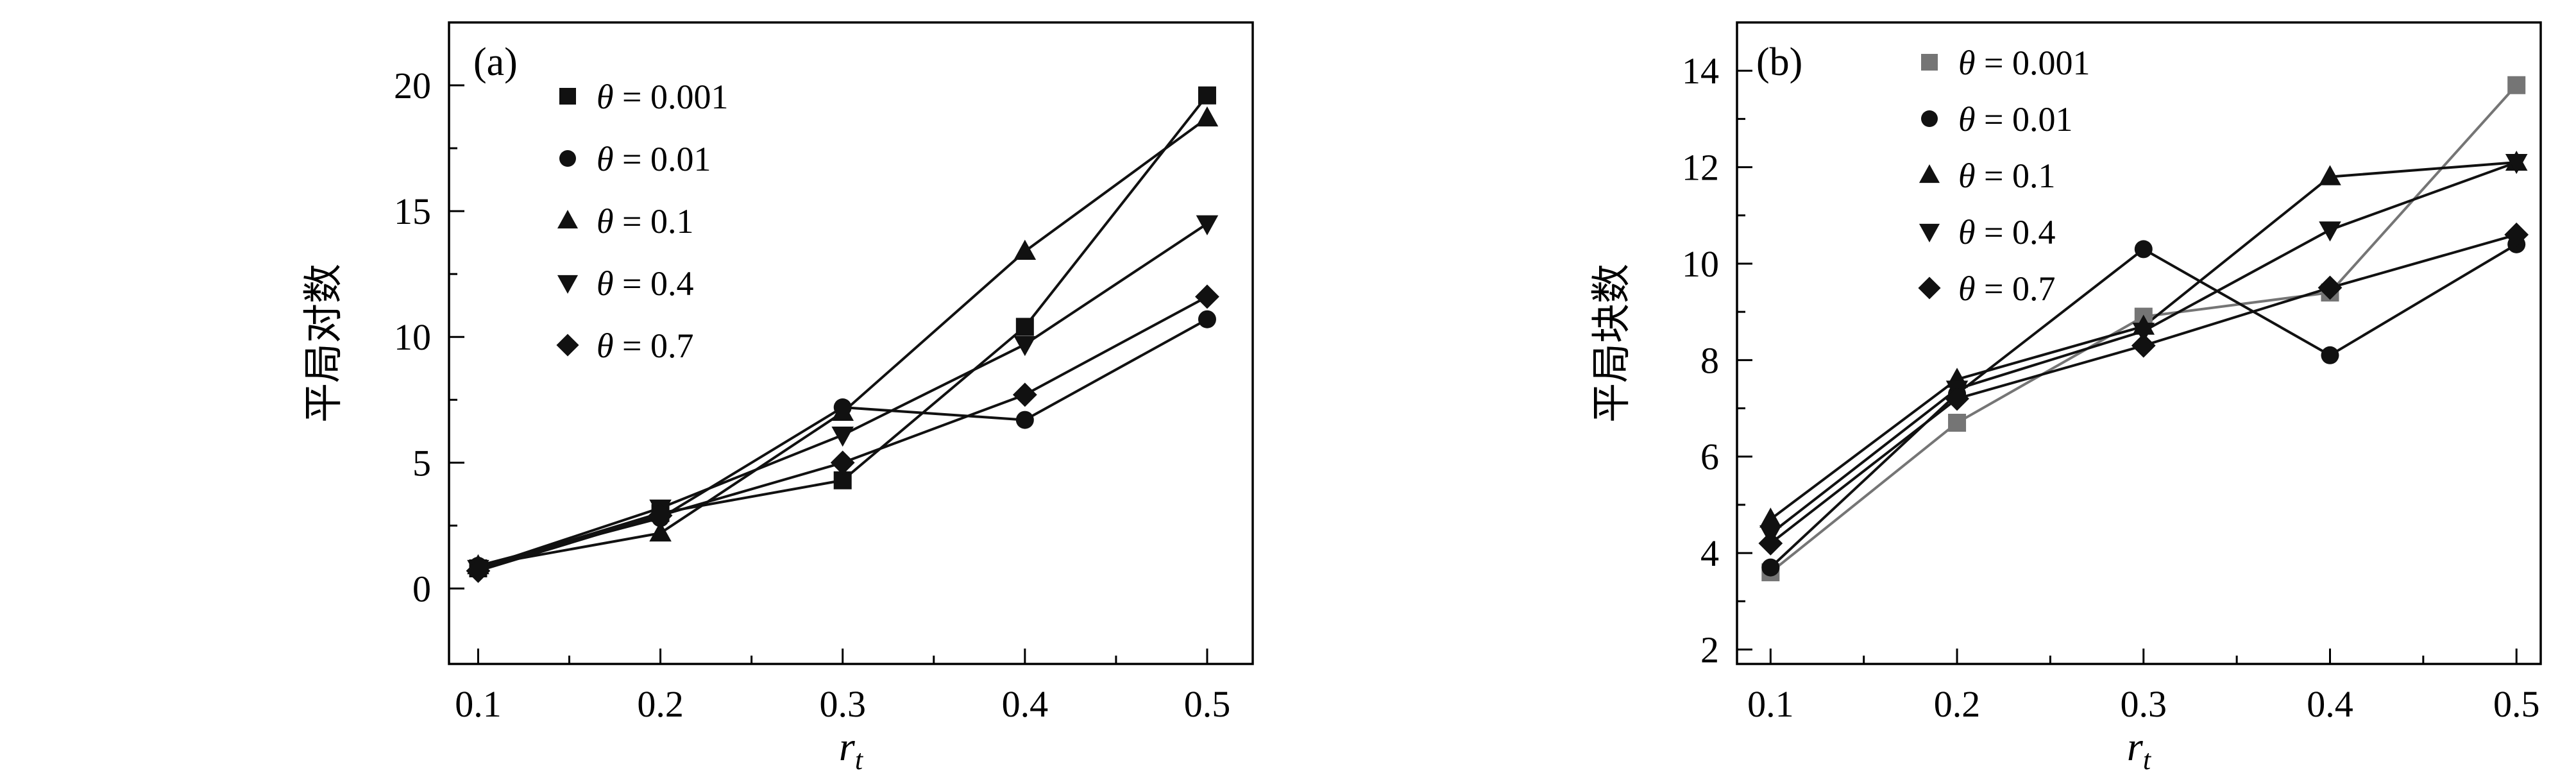  I want to click on y-axis-tick-label: 14, so click(1700, 71).